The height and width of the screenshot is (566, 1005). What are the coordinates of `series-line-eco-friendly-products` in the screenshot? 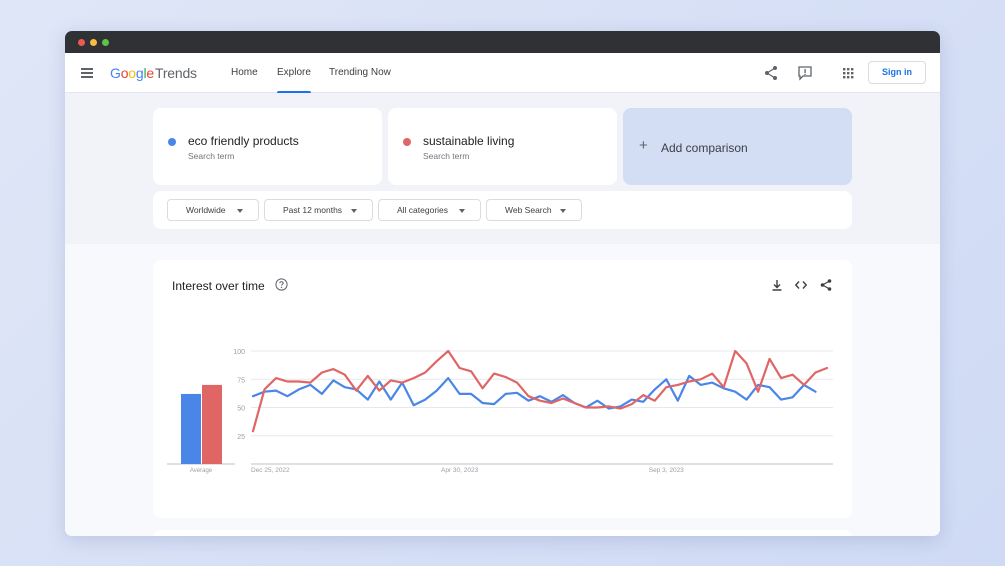 It's located at (534, 392).